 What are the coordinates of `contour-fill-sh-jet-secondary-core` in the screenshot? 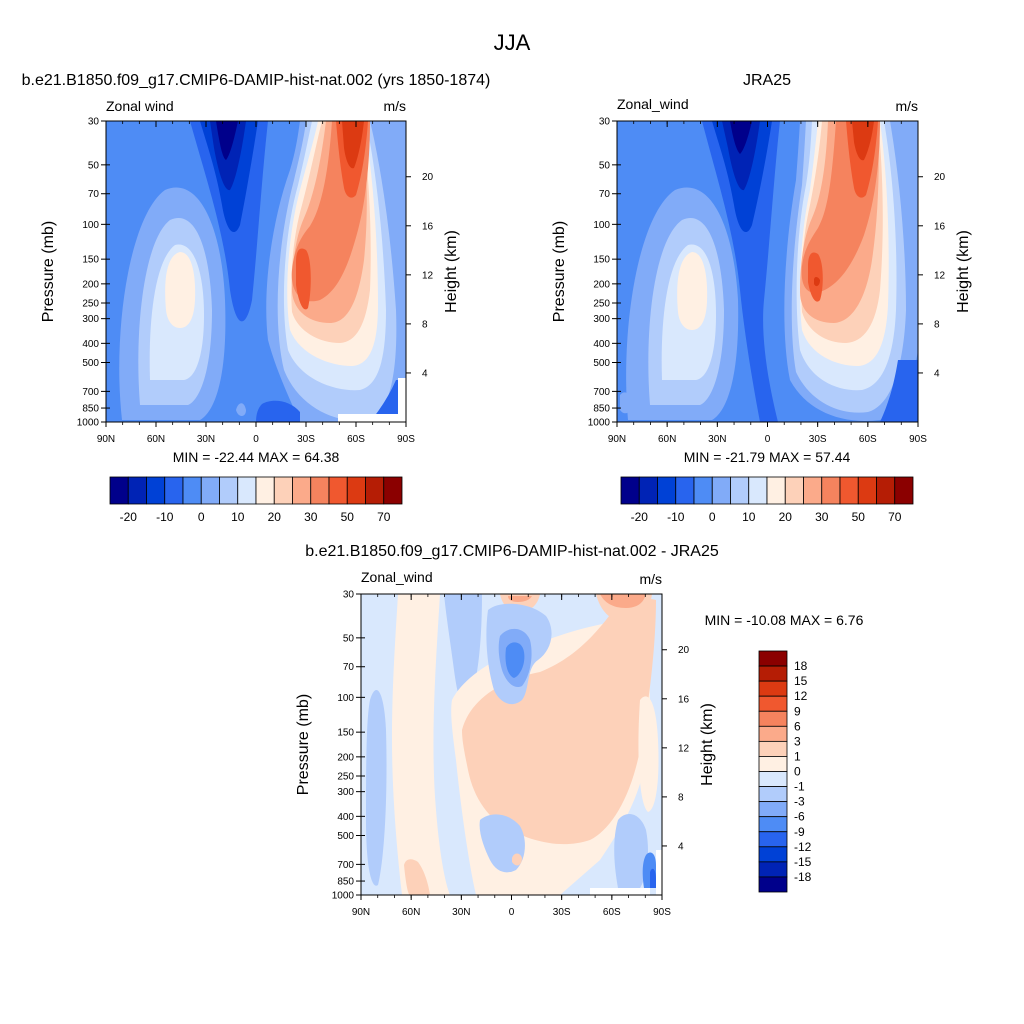 It's located at (817, 282).